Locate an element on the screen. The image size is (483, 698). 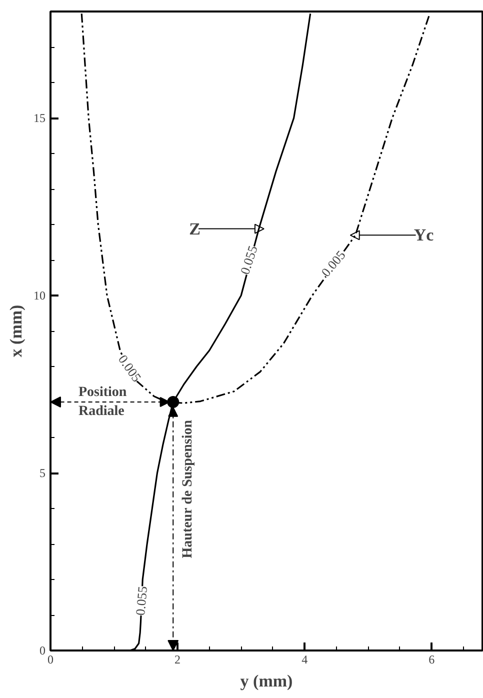
y-tick-label: 0 is located at coordinates (43, 651).